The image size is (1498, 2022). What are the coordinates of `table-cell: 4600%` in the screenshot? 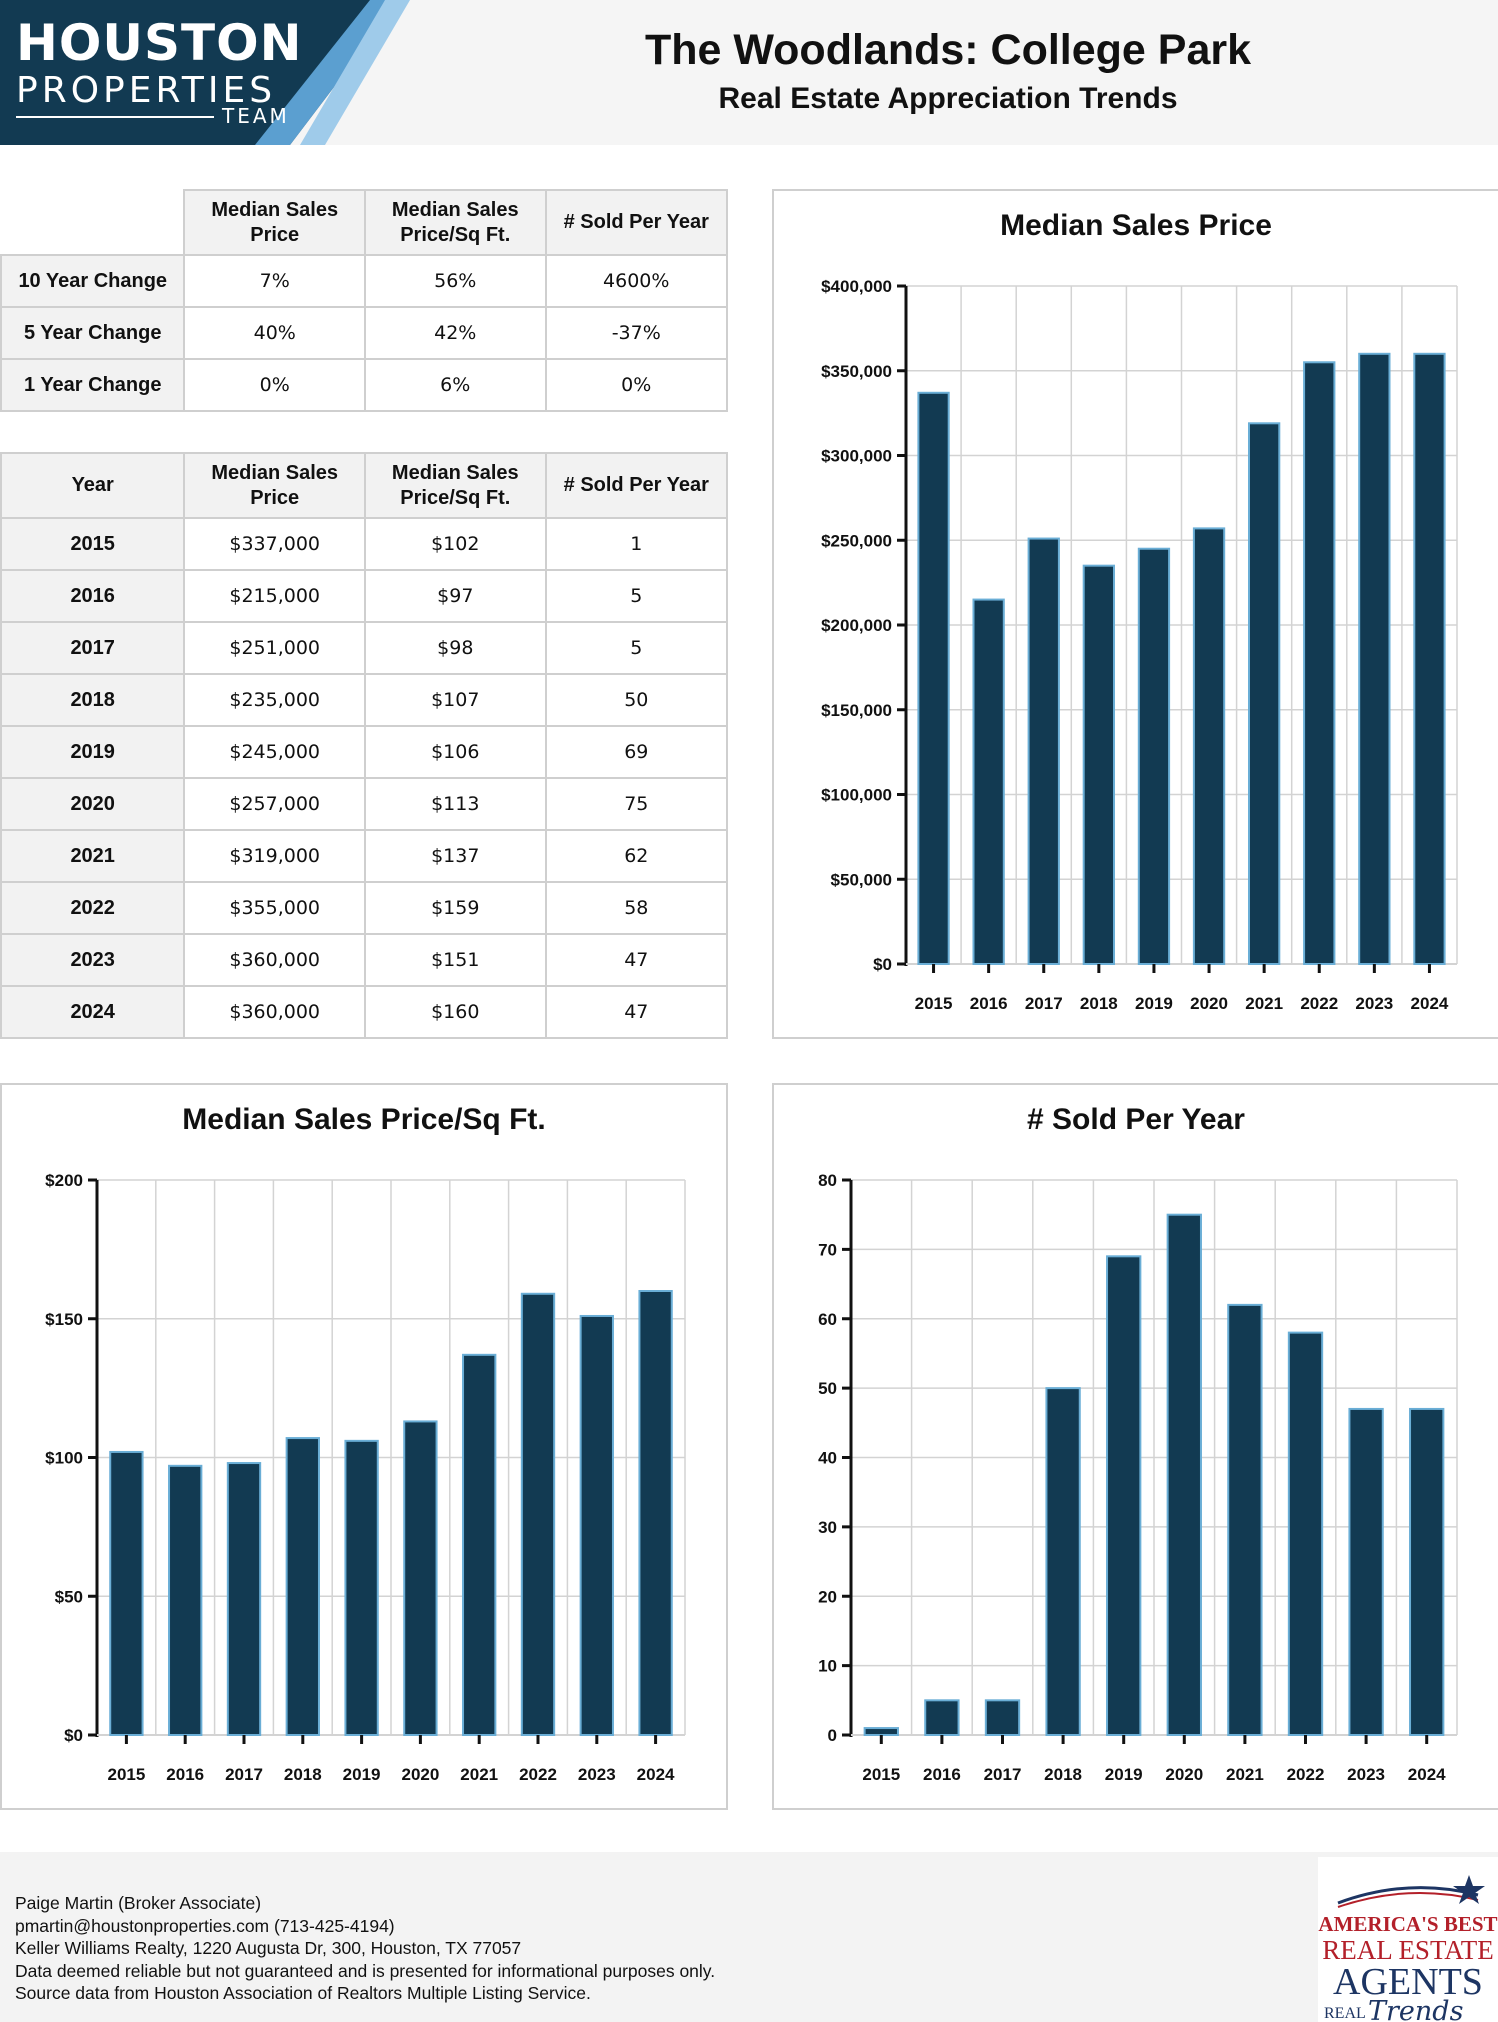 It's located at (636, 281).